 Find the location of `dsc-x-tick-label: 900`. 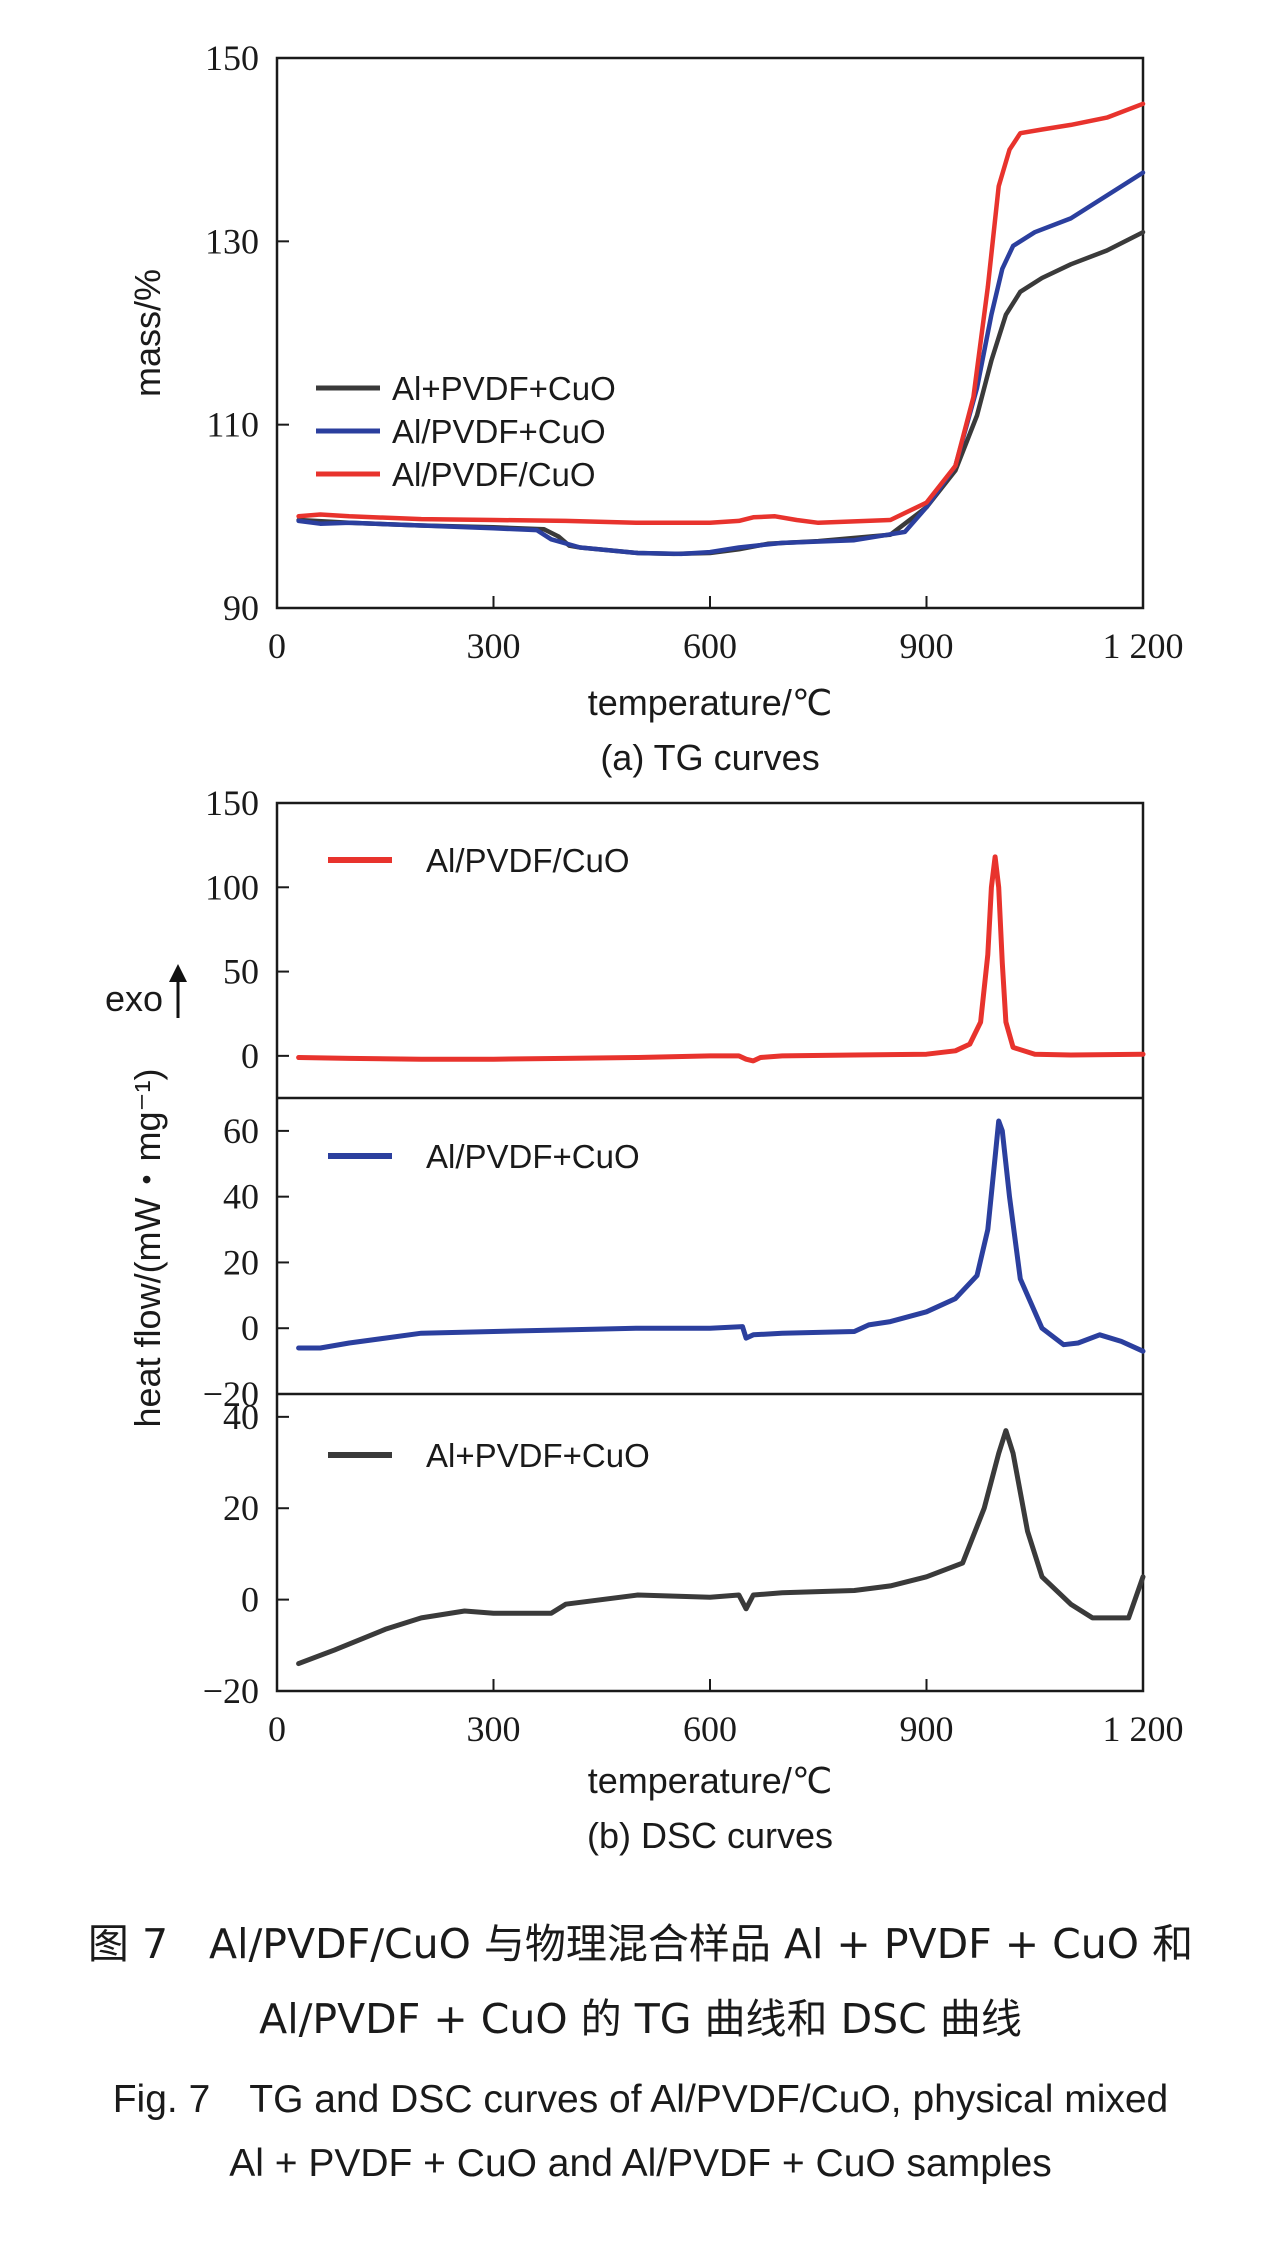

dsc-x-tick-label: 900 is located at coordinates (927, 1729).